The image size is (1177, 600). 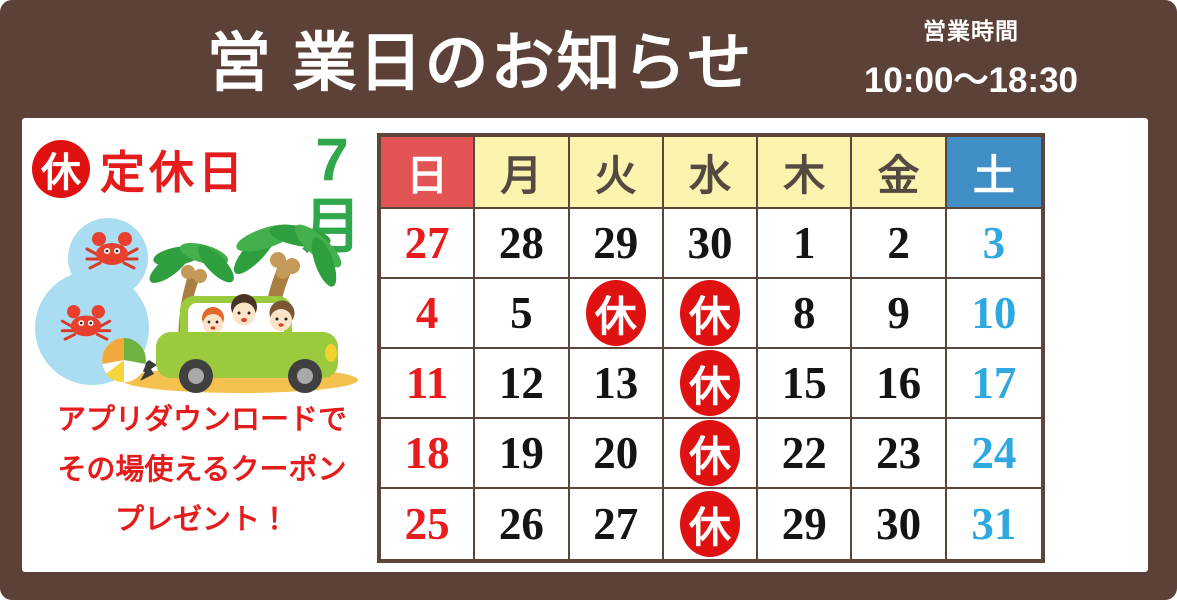 I want to click on kid-dark-hair, so click(x=244, y=310).